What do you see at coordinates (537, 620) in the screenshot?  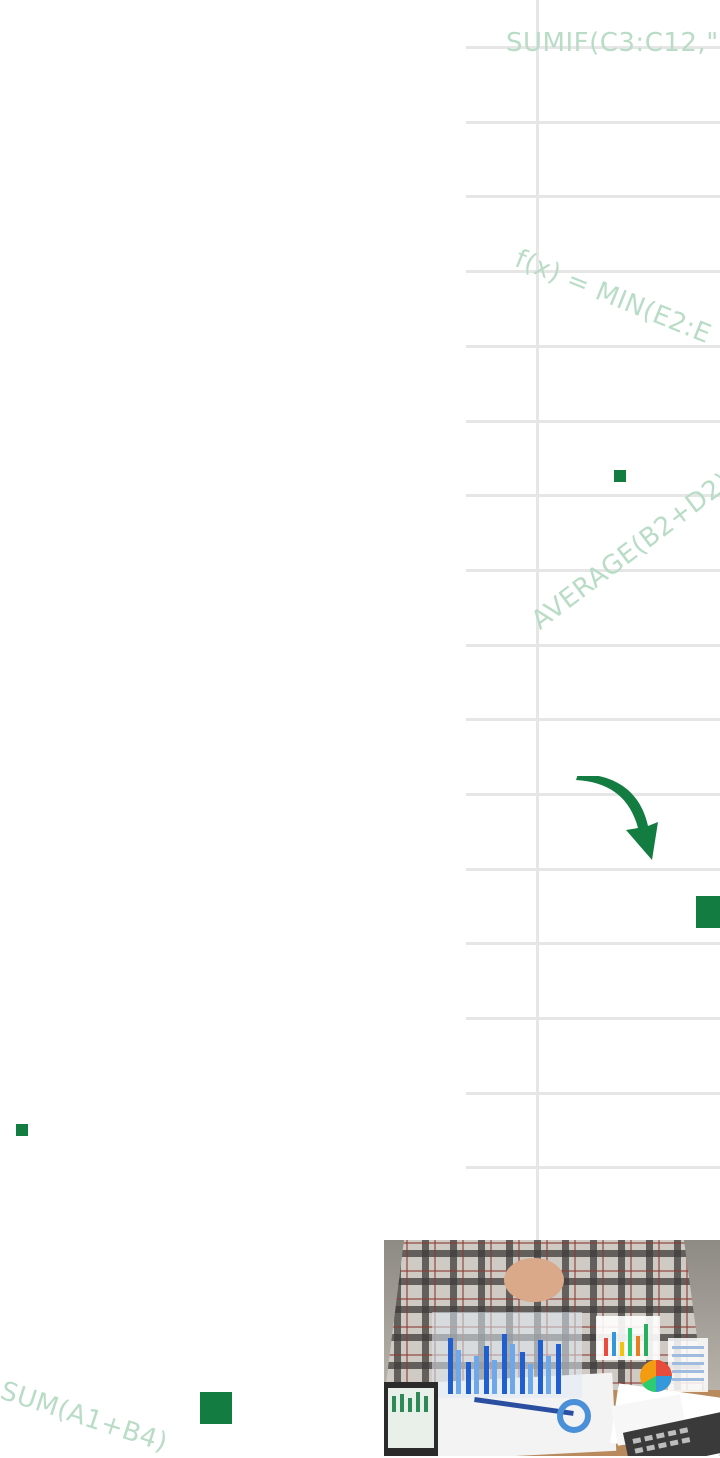 I see `grid-column-line` at bounding box center [537, 620].